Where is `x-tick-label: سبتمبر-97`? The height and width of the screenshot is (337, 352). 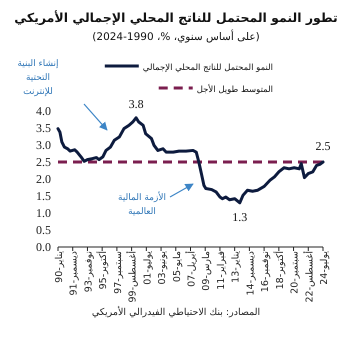 x-tick-label: سبتمبر-97 is located at coordinates (118, 272).